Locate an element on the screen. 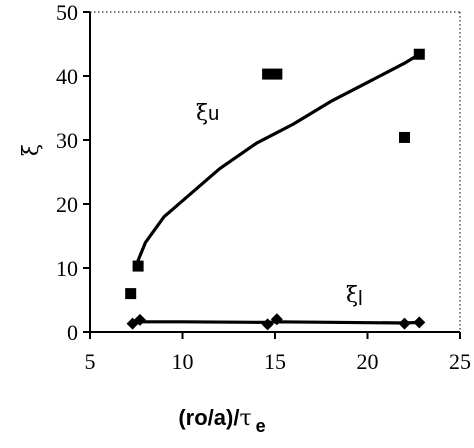  x-axis-title-main: (ro/a)/ is located at coordinates (208, 417).